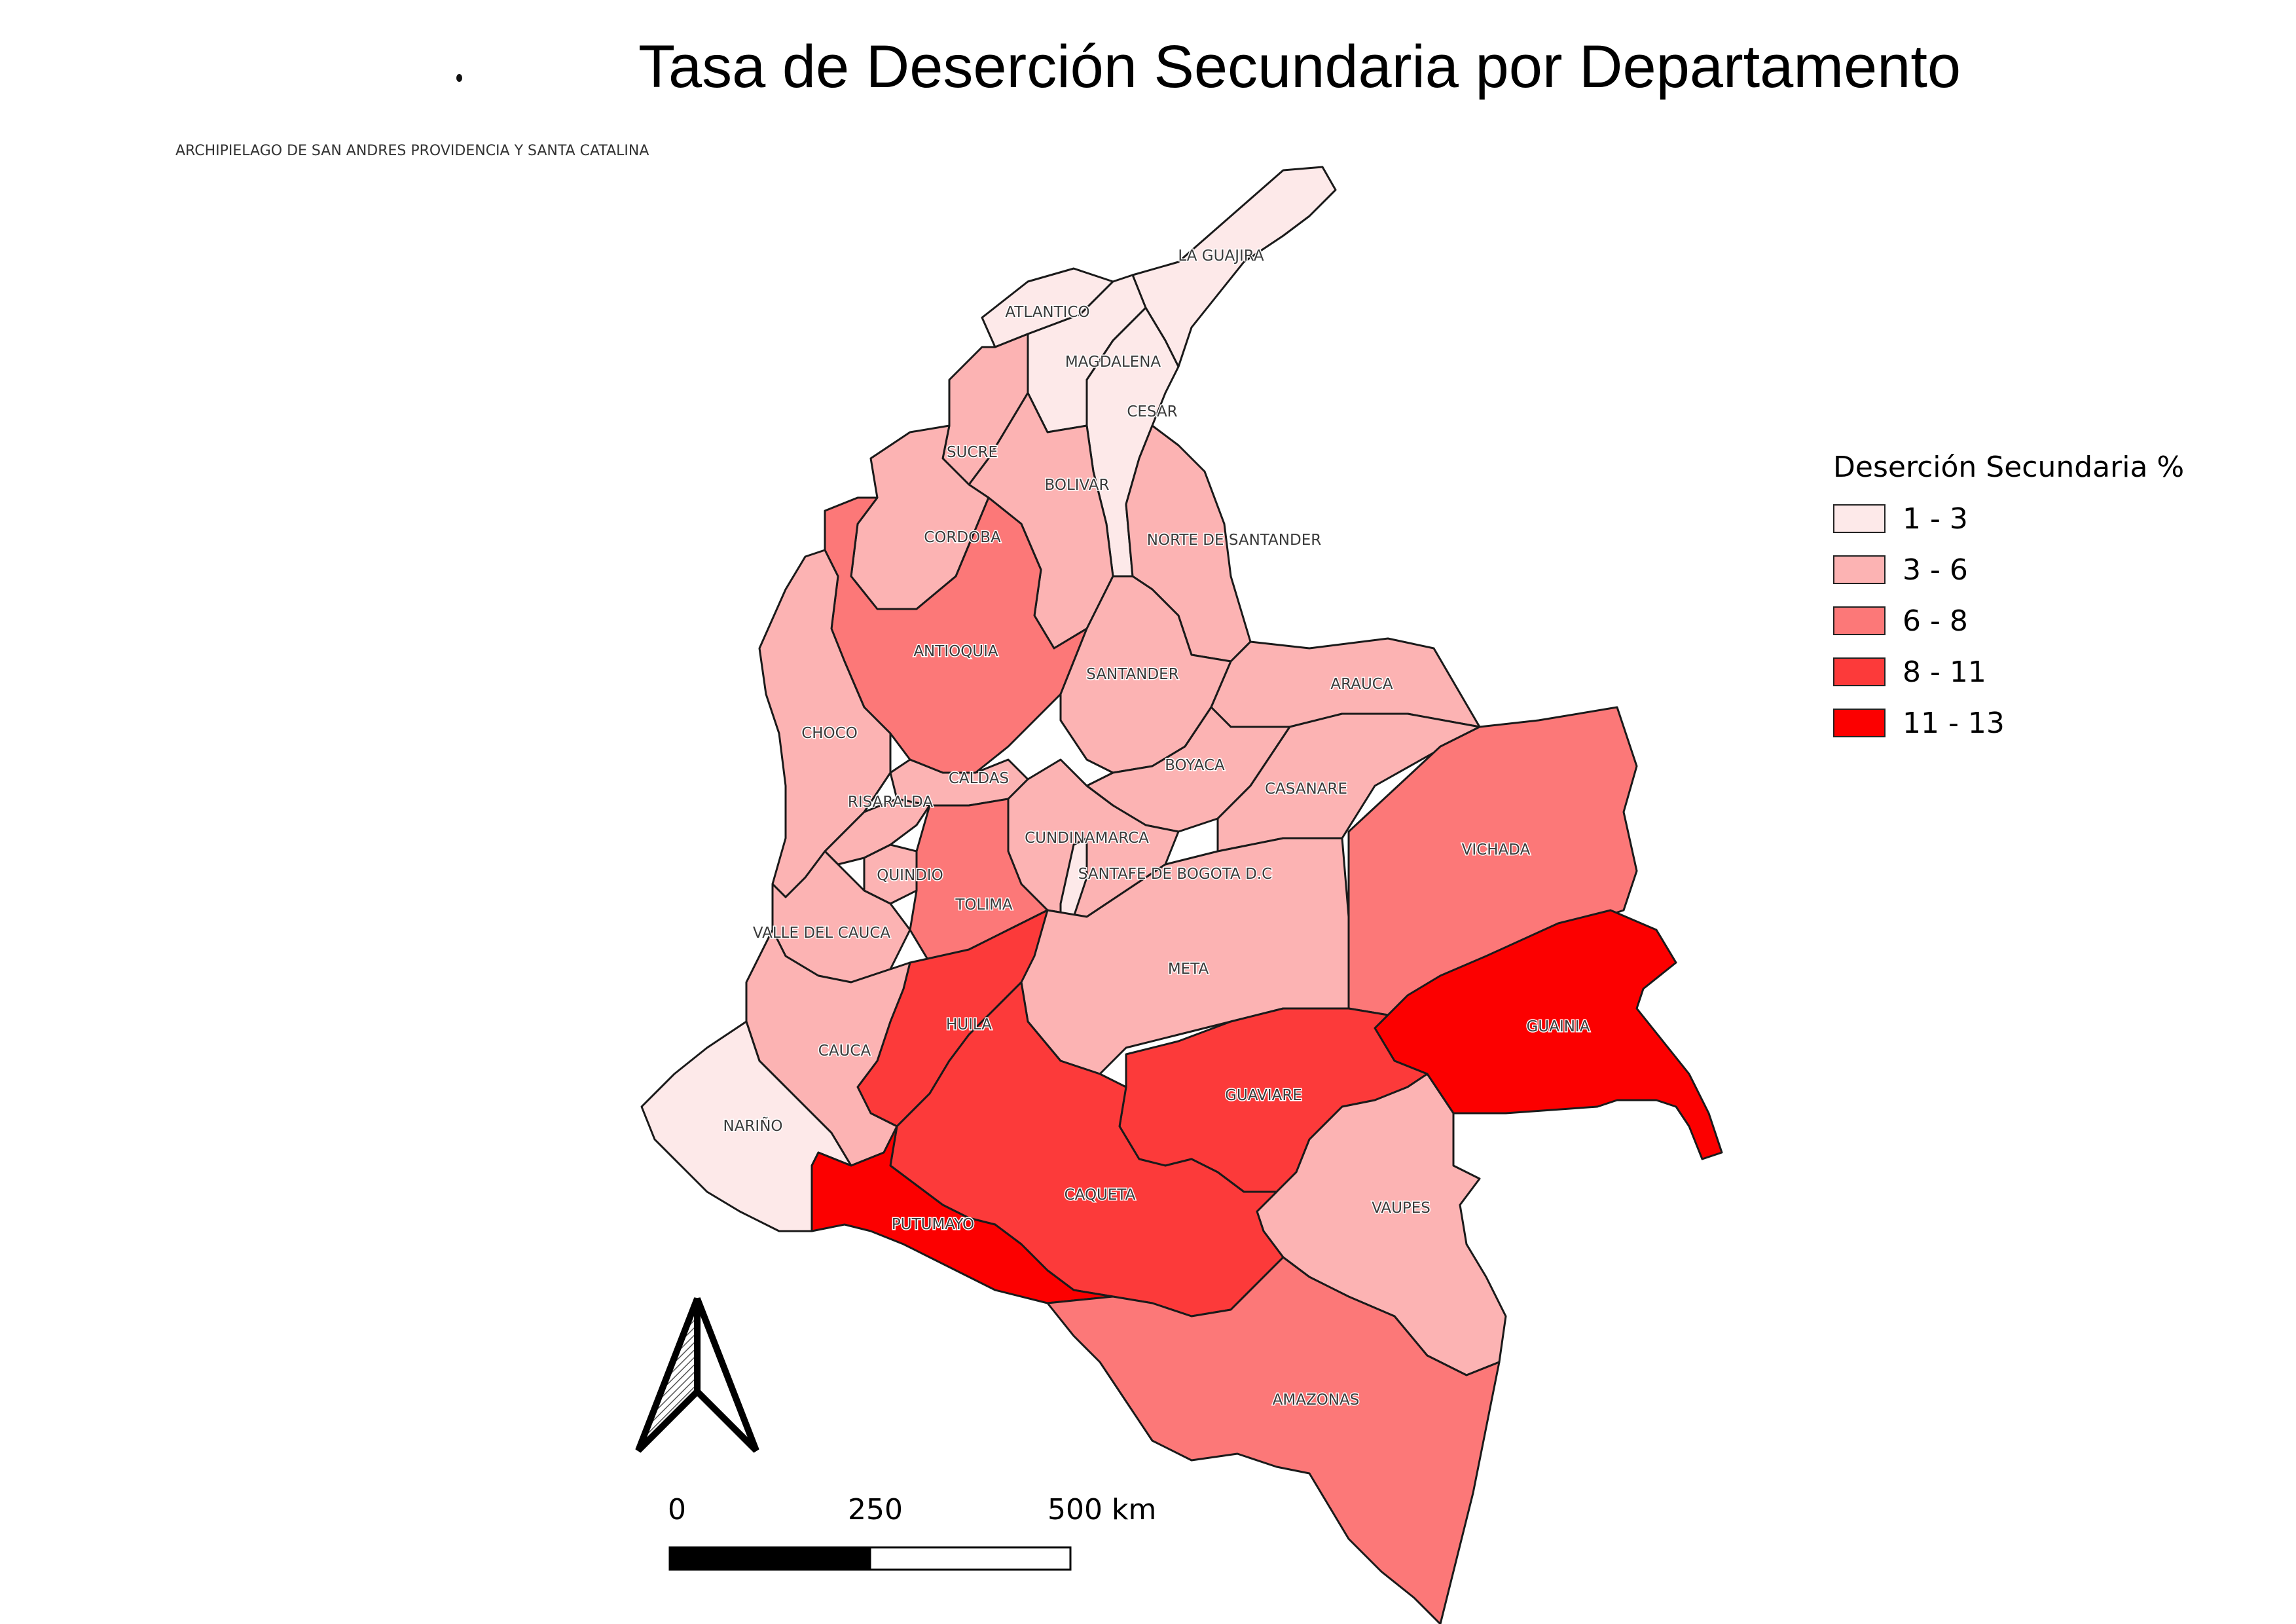  I want to click on dept-label-norte-santander: NORTE DE SANTANDER, so click(1234, 540).